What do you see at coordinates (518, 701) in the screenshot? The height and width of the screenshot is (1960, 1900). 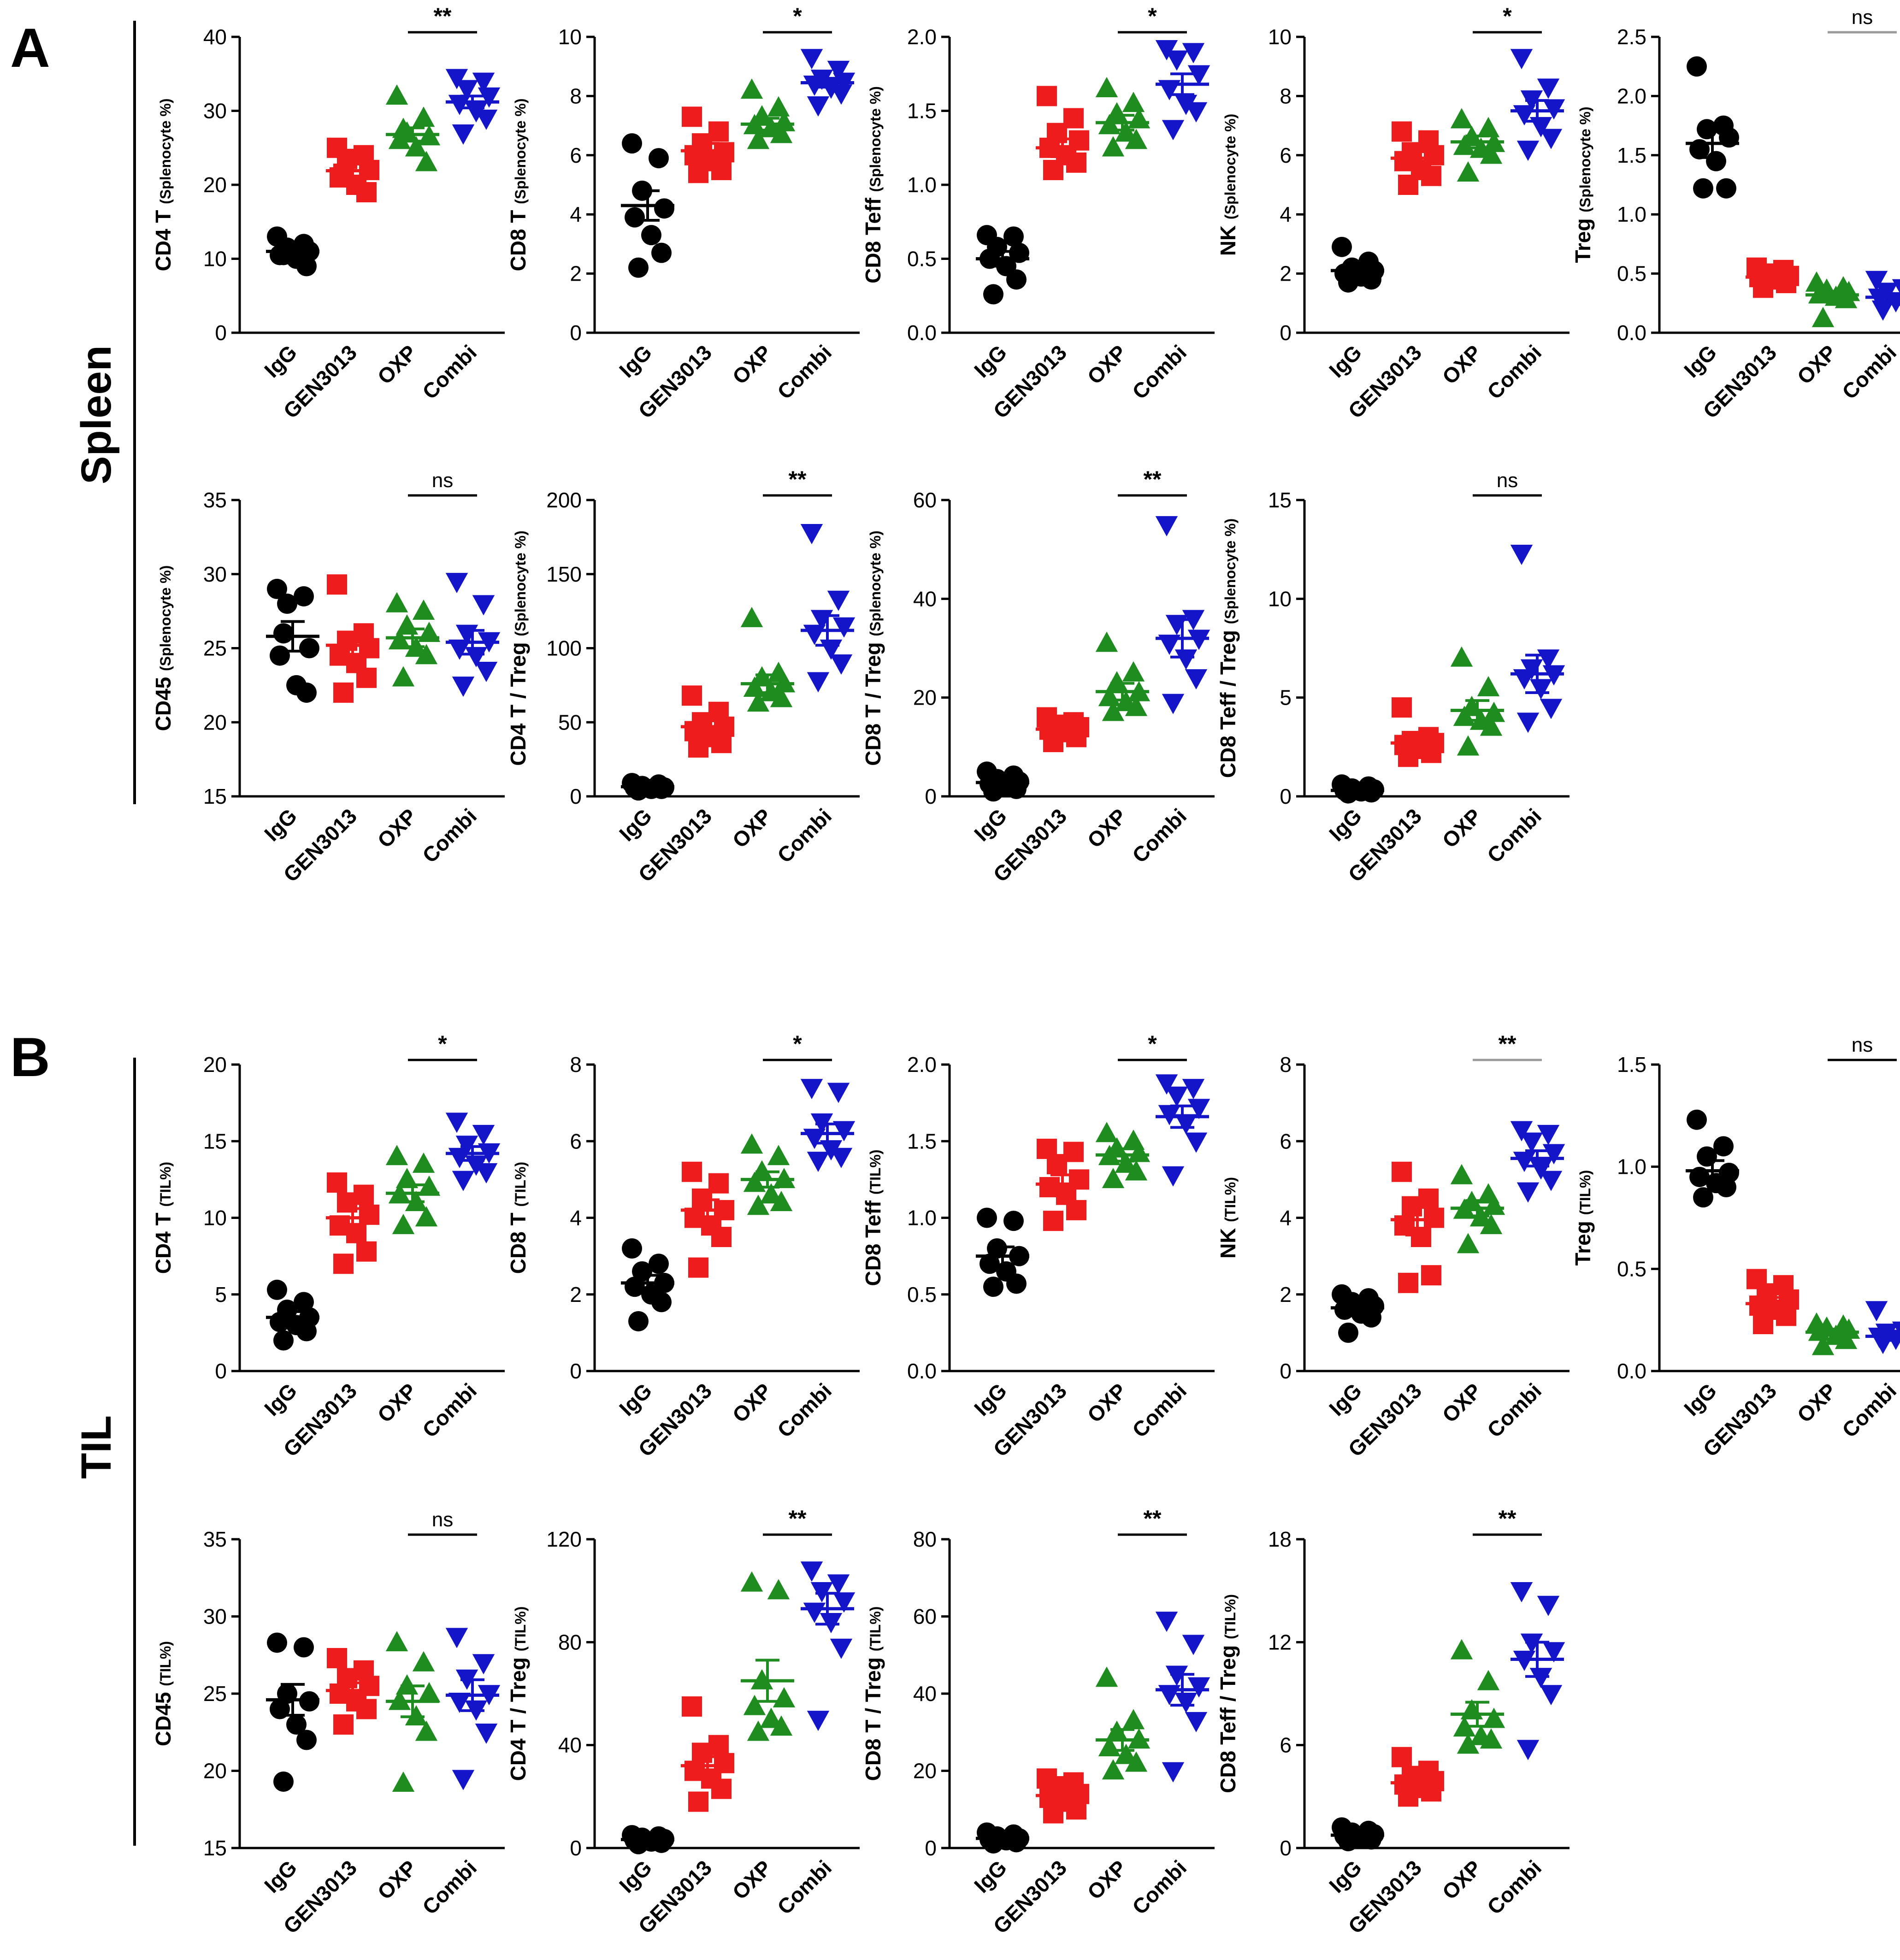 I see `y-axis-label-main: CD4 T / Treg` at bounding box center [518, 701].